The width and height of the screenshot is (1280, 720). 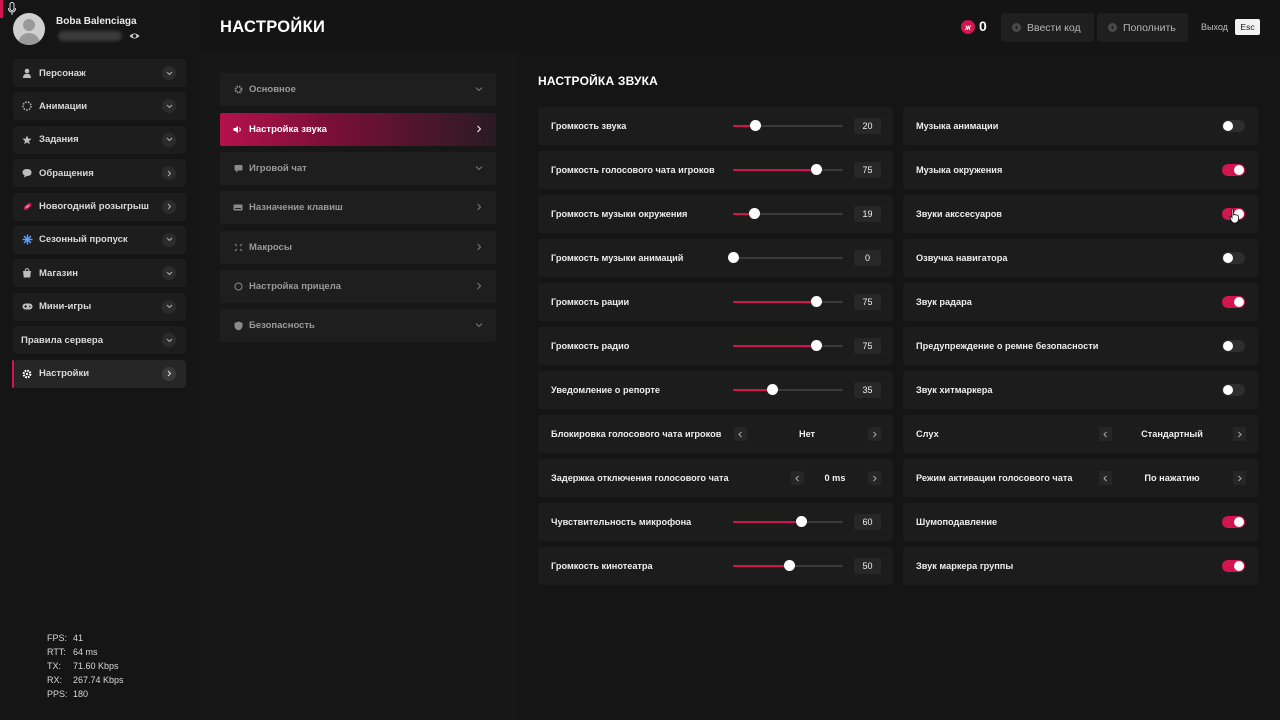 What do you see at coordinates (590, 302) in the screenshot?
I see `setting-label: Громкость рации` at bounding box center [590, 302].